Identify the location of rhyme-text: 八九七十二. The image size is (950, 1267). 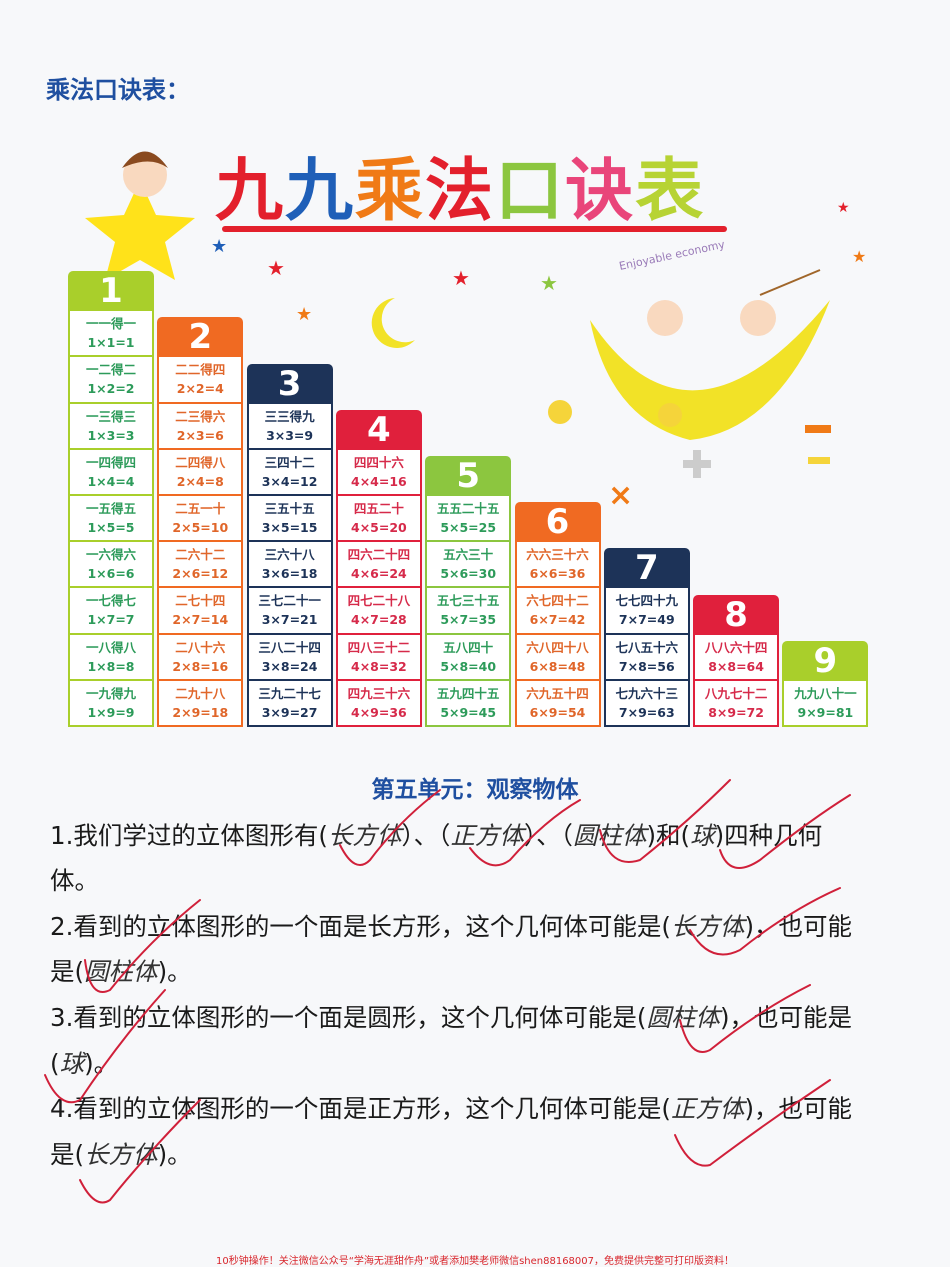
(736, 693).